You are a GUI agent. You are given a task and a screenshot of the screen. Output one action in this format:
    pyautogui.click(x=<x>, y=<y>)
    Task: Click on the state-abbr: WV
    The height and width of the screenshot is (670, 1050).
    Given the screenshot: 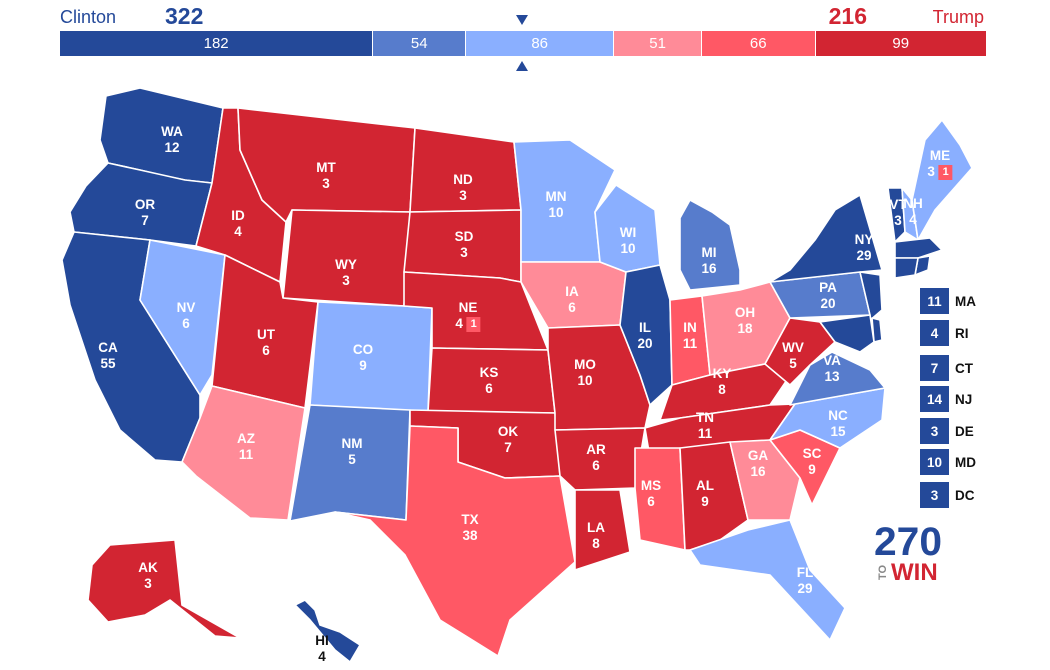 What is the action you would take?
    pyautogui.click(x=793, y=347)
    